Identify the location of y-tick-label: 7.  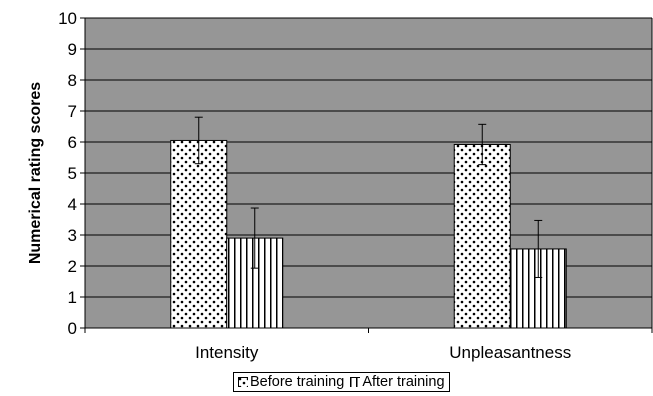
(72, 111).